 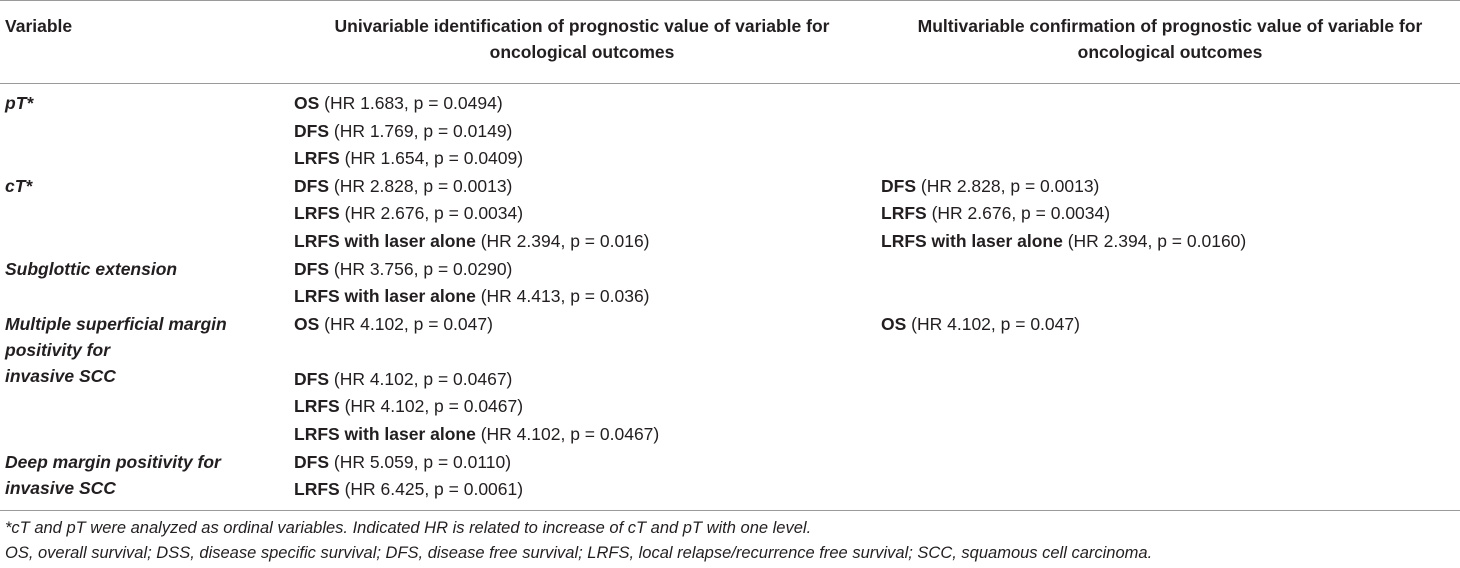 What do you see at coordinates (140, 475) in the screenshot?
I see `variable-deep-margin: Deep margin positivity for invasive SCC` at bounding box center [140, 475].